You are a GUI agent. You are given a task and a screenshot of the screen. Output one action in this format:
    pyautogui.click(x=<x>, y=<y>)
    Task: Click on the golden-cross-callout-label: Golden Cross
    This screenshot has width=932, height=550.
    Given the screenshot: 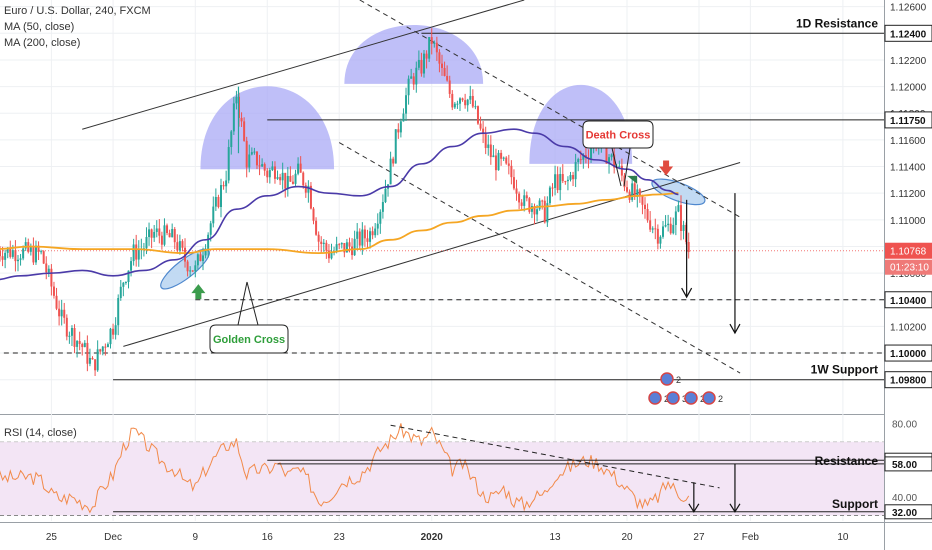 What is the action you would take?
    pyautogui.click(x=249, y=340)
    